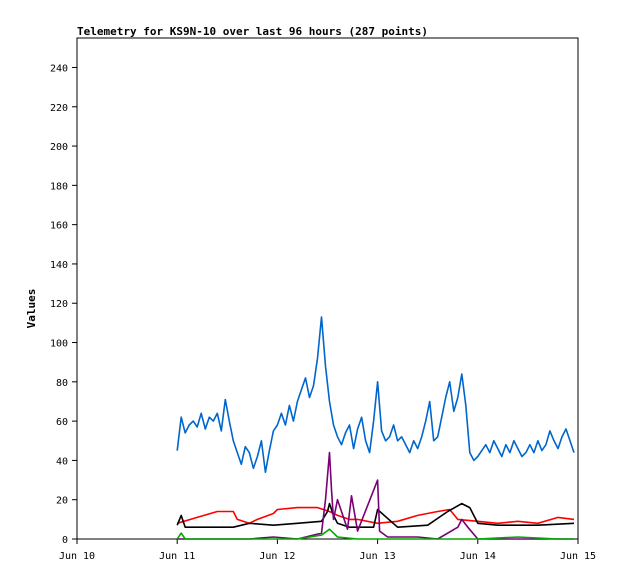  What do you see at coordinates (59, 186) in the screenshot?
I see `y-tick-label: 180` at bounding box center [59, 186].